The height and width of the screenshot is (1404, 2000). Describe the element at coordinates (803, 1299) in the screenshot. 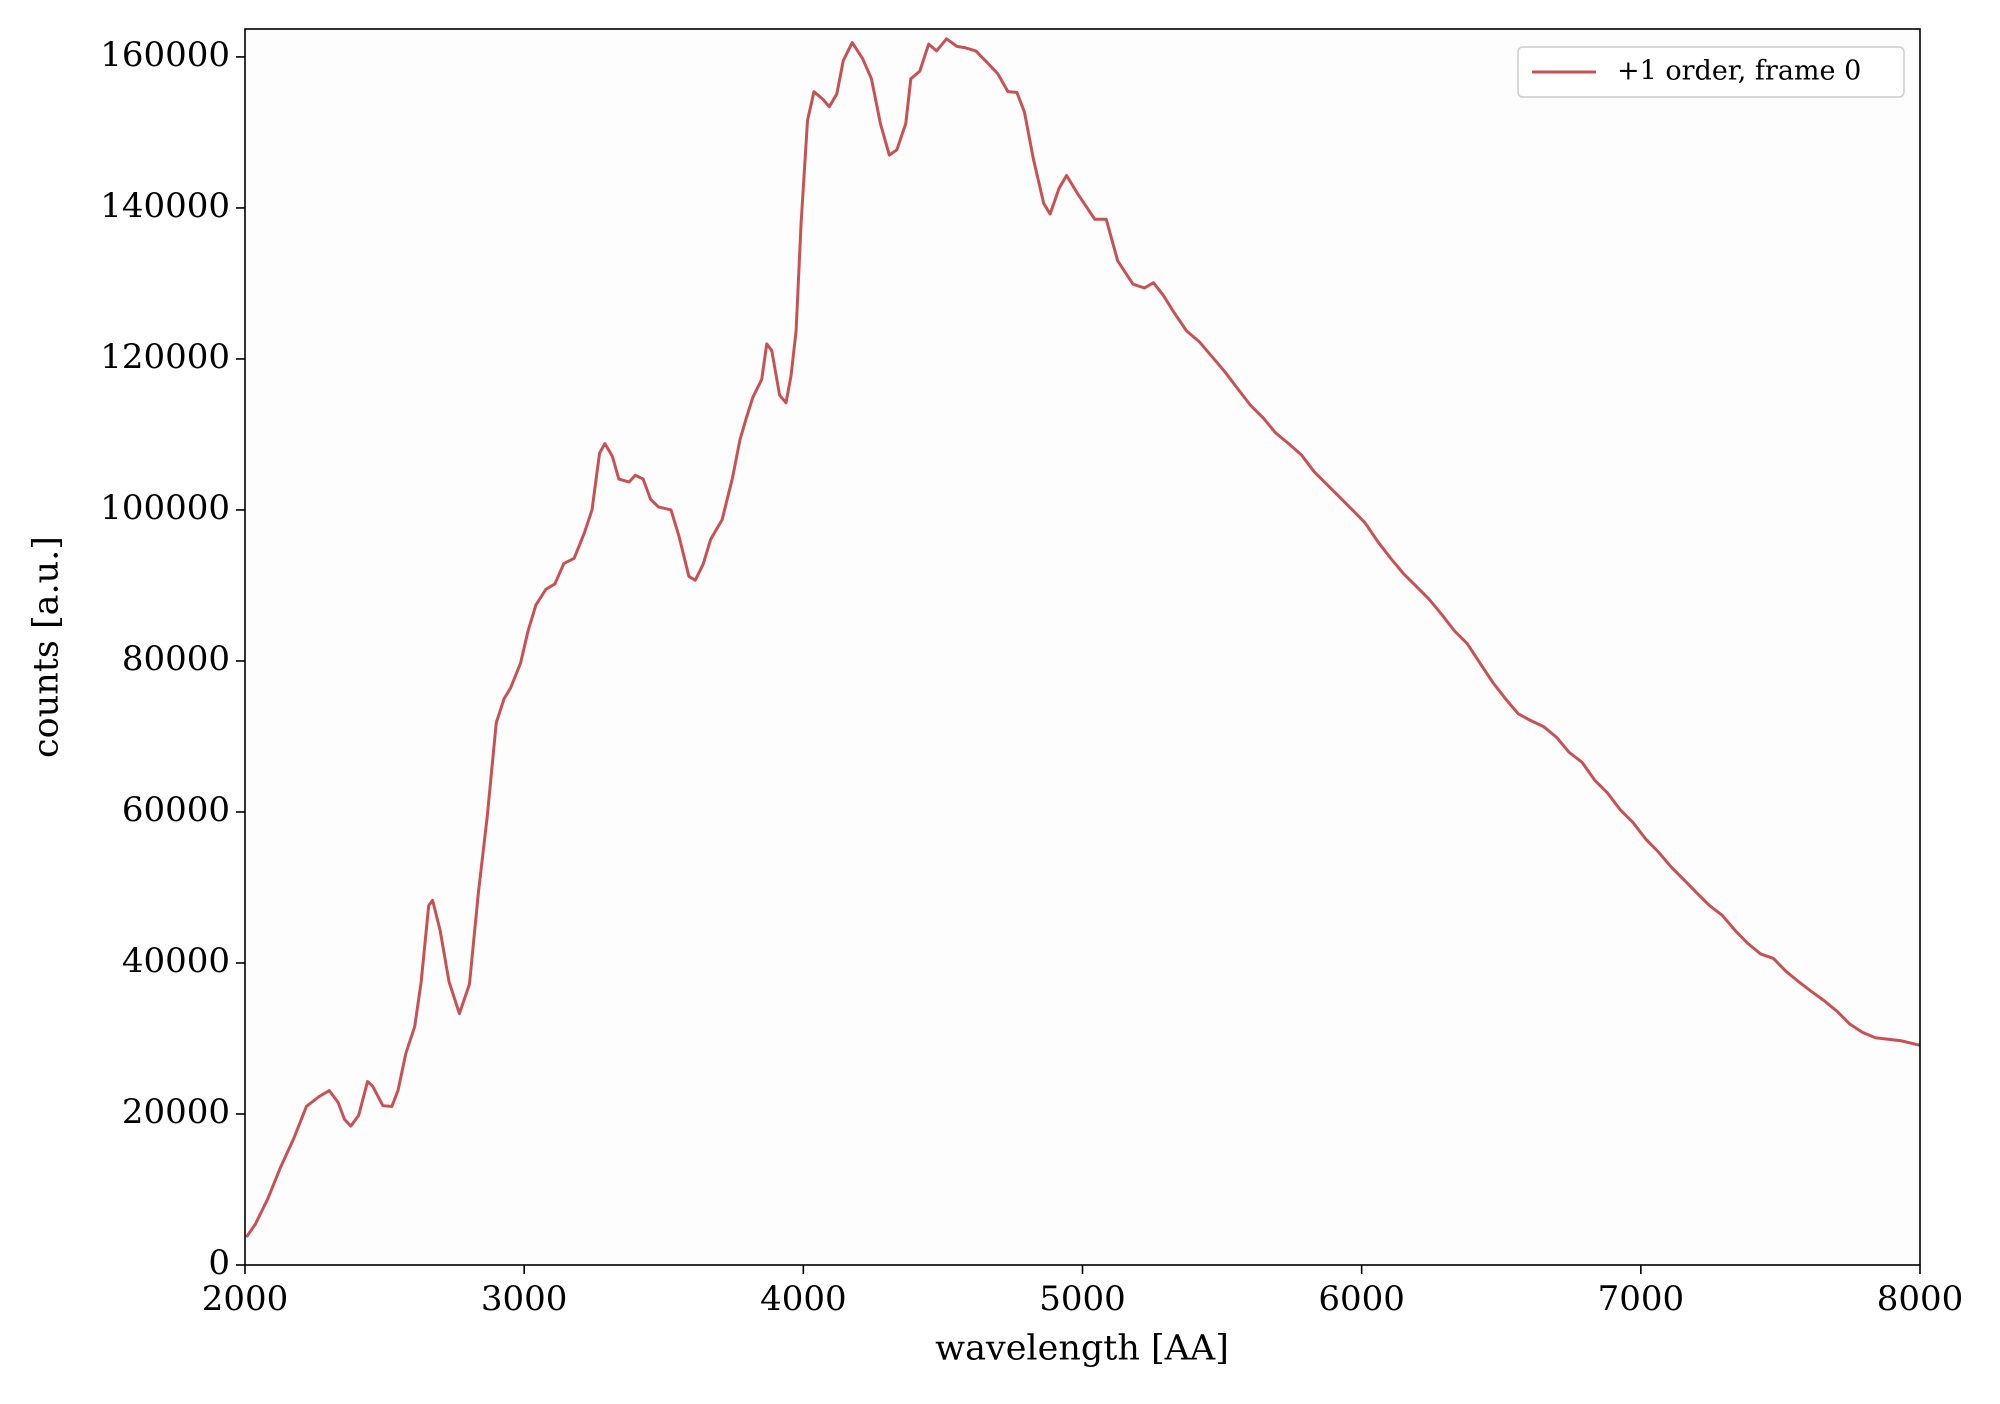

I see `x-tick-label: 4000` at that location.